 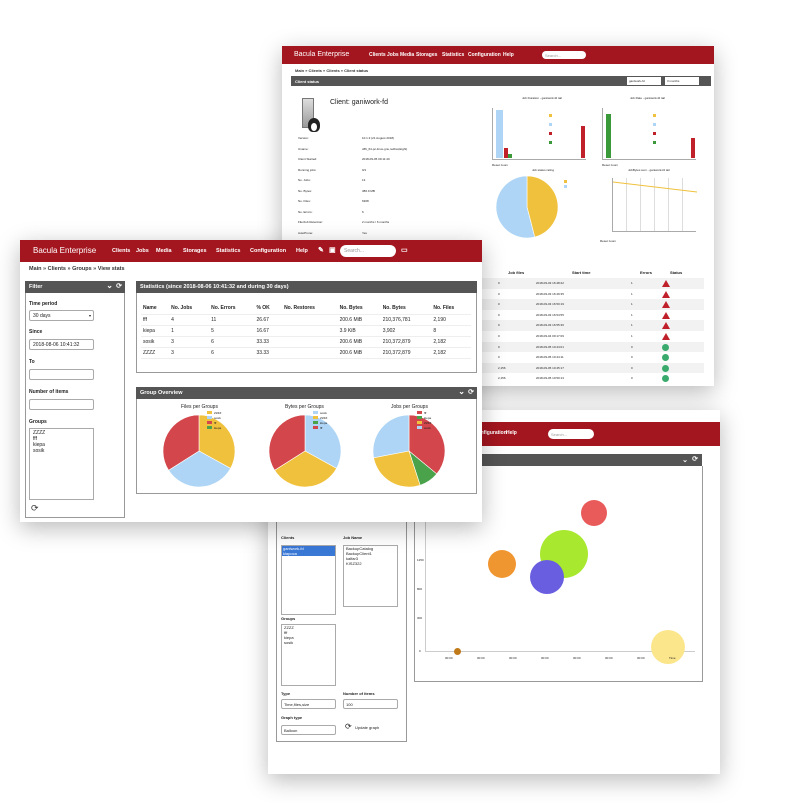 I want to click on graph-type-select: Balloon, so click(x=308, y=730).